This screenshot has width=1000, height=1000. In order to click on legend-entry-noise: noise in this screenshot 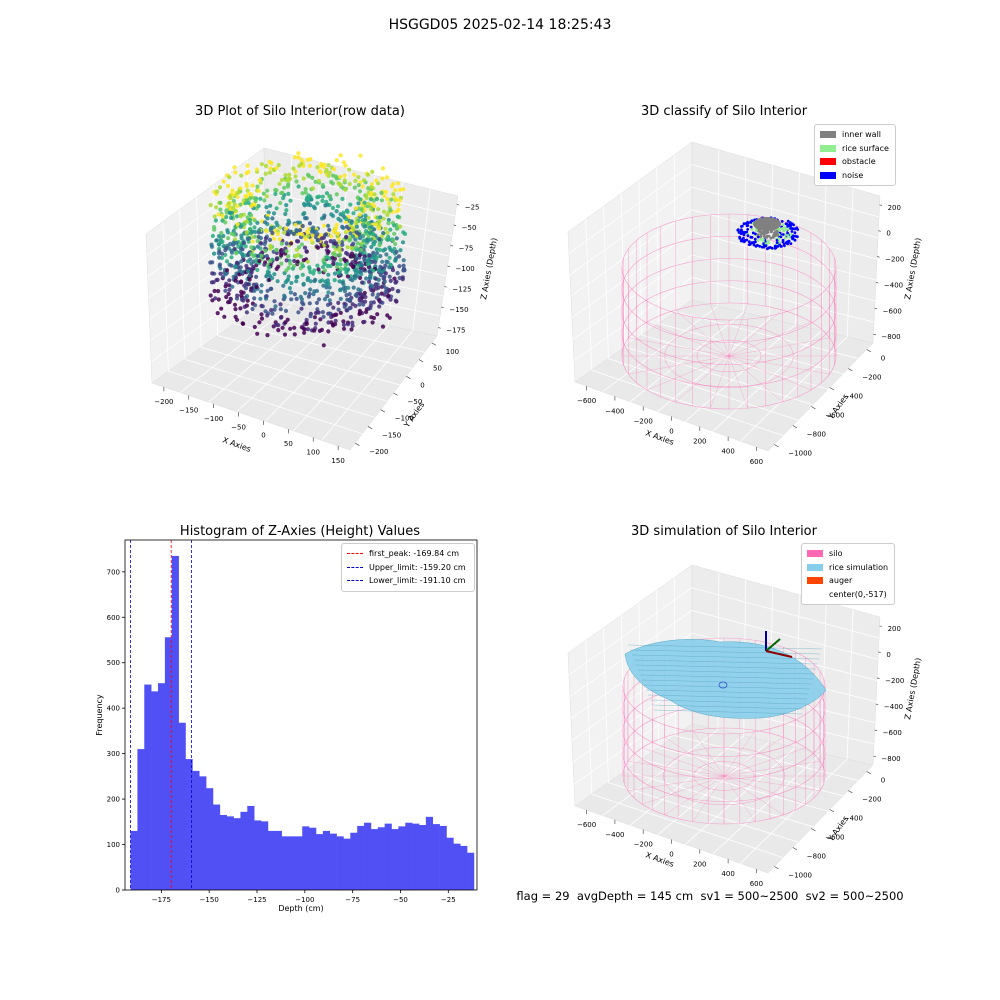, I will do `click(855, 176)`.